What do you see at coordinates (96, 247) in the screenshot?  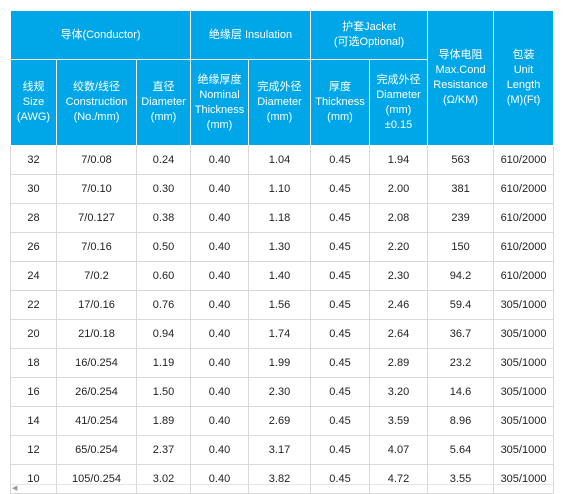 I see `table-cell: 7/0.16` at bounding box center [96, 247].